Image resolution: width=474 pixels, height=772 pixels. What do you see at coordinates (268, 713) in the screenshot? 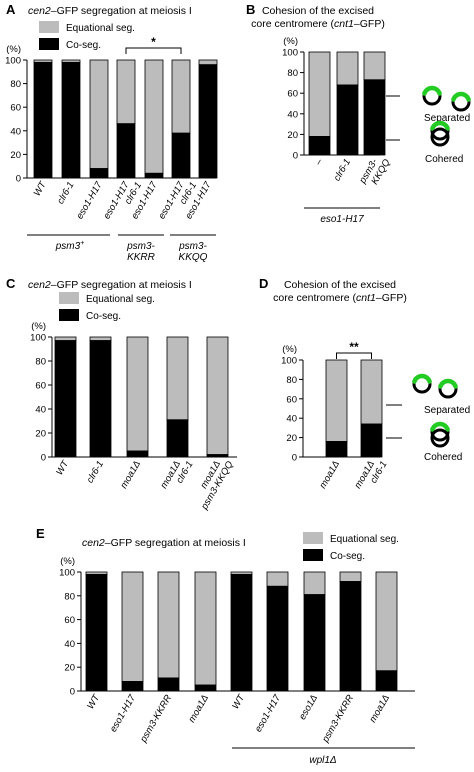
I see `x-category-label: eso1-H17` at bounding box center [268, 713].